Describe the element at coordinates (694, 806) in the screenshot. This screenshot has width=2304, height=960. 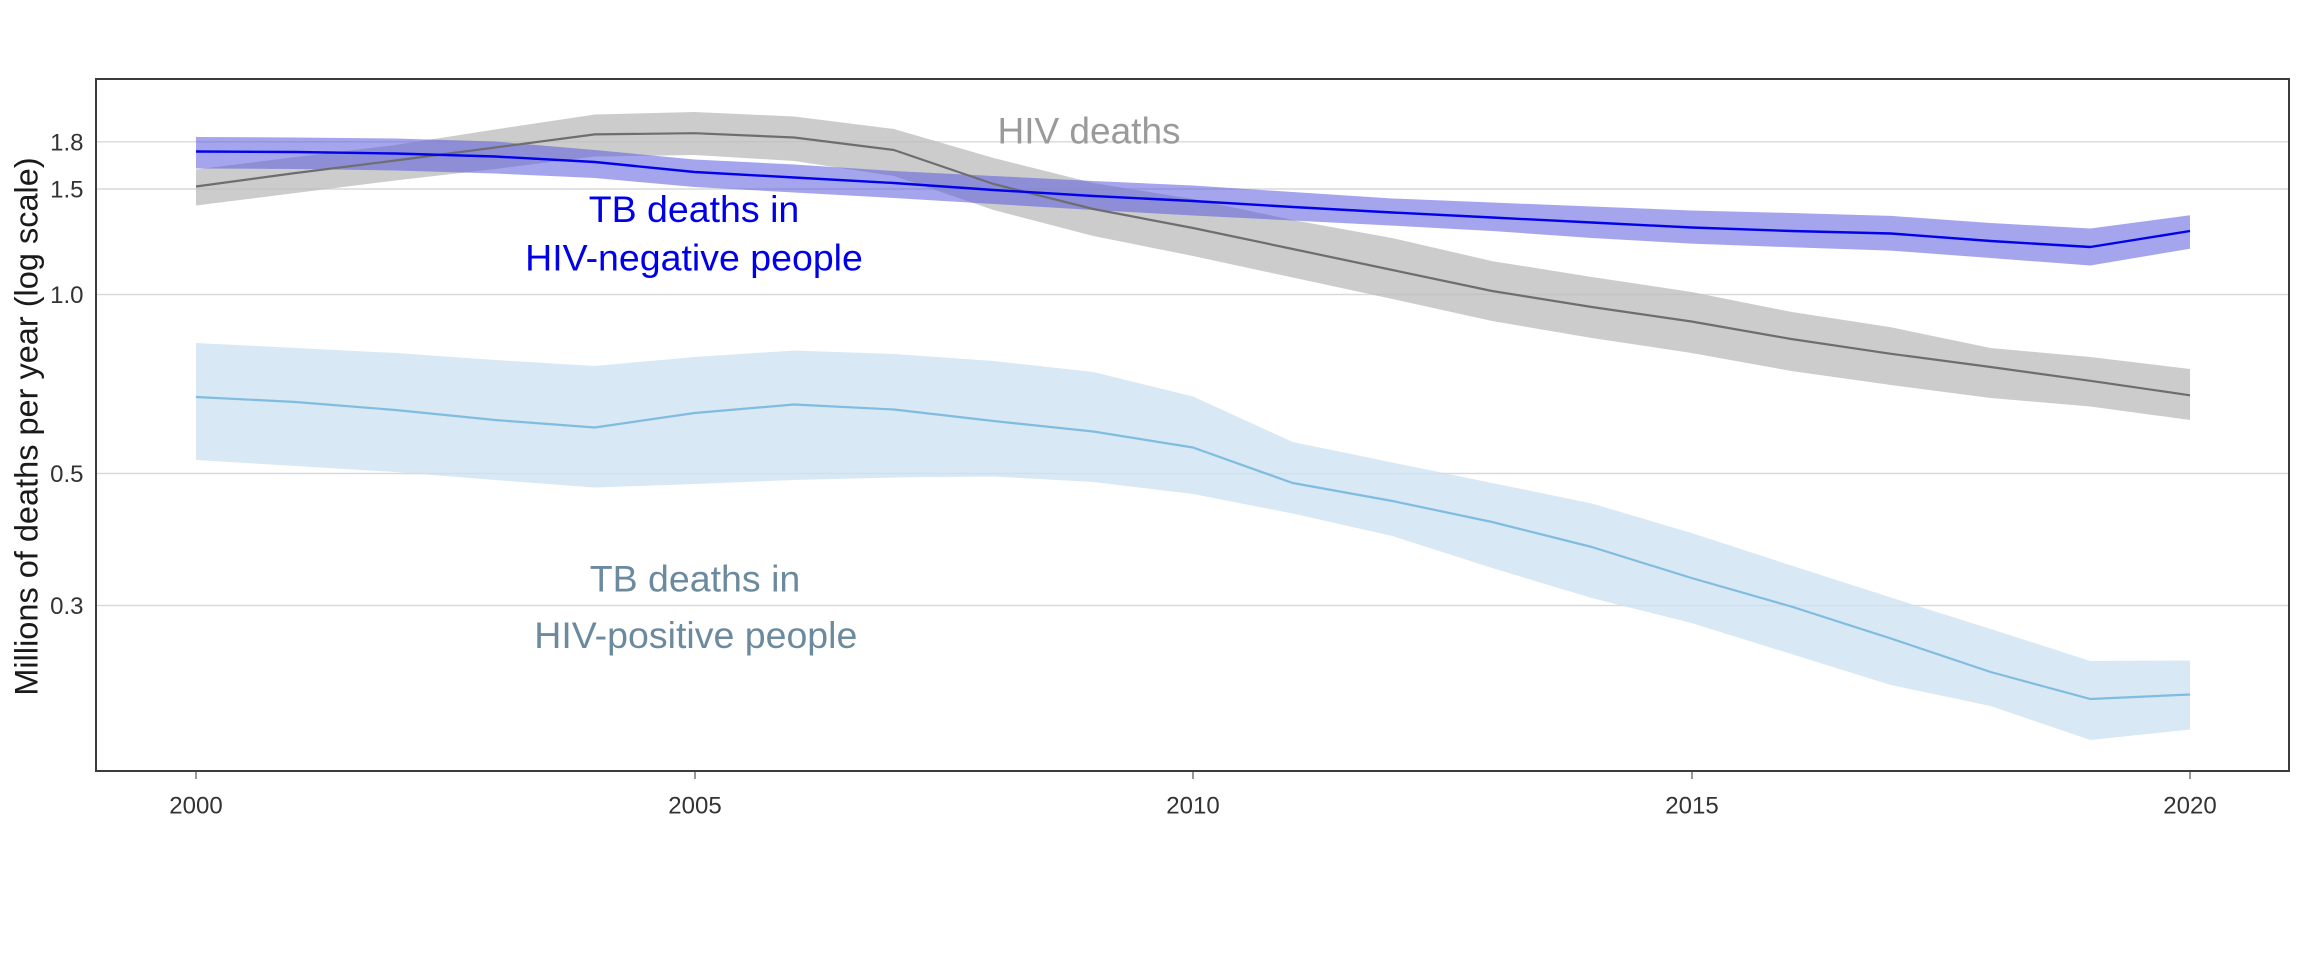
I see `svg-text: 2005` at that location.